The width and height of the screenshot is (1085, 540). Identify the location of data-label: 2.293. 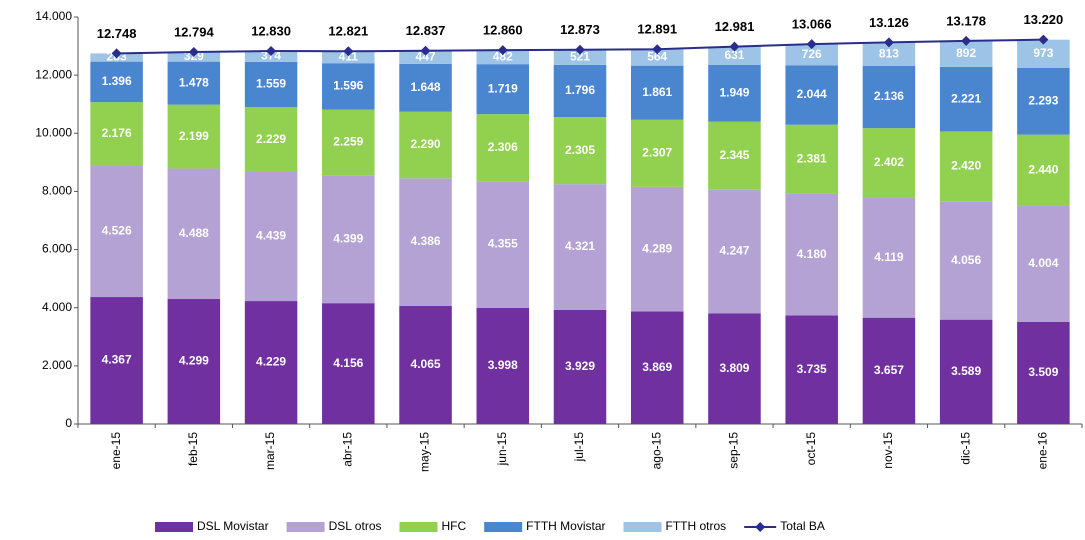
(1043, 100).